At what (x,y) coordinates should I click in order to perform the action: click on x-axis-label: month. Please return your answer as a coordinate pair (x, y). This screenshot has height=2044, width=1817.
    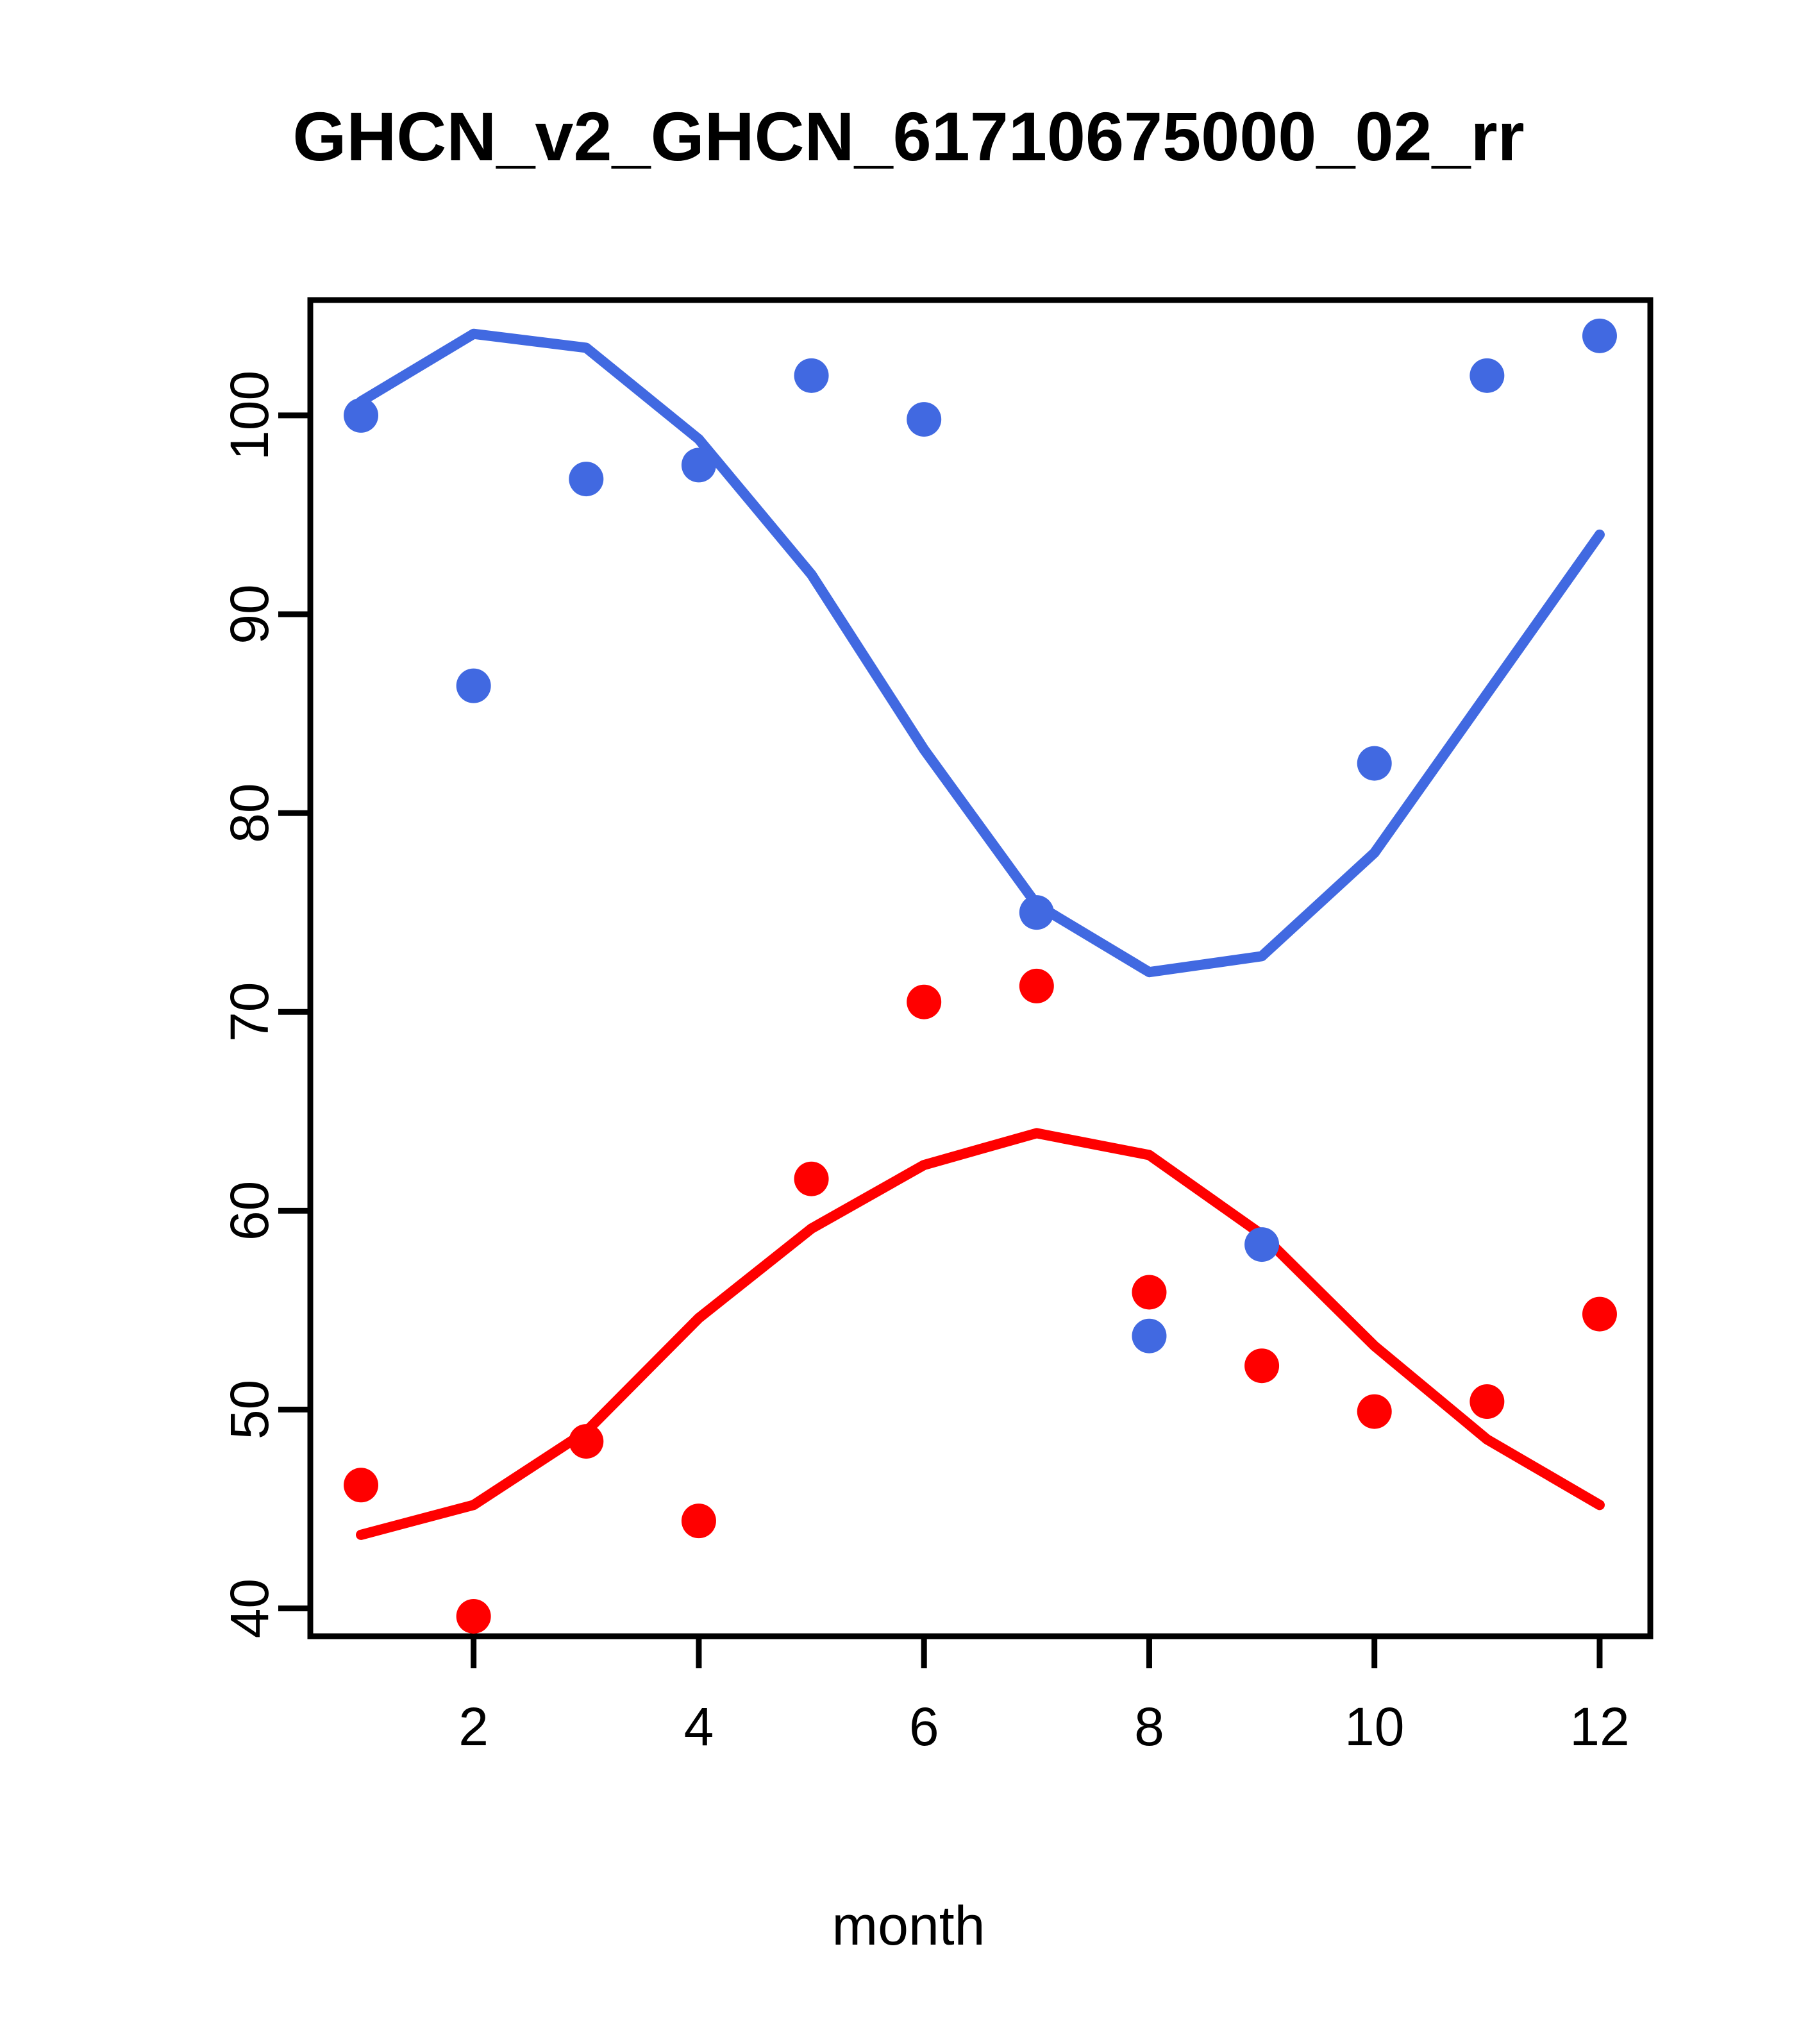
    Looking at the image, I should click on (908, 1926).